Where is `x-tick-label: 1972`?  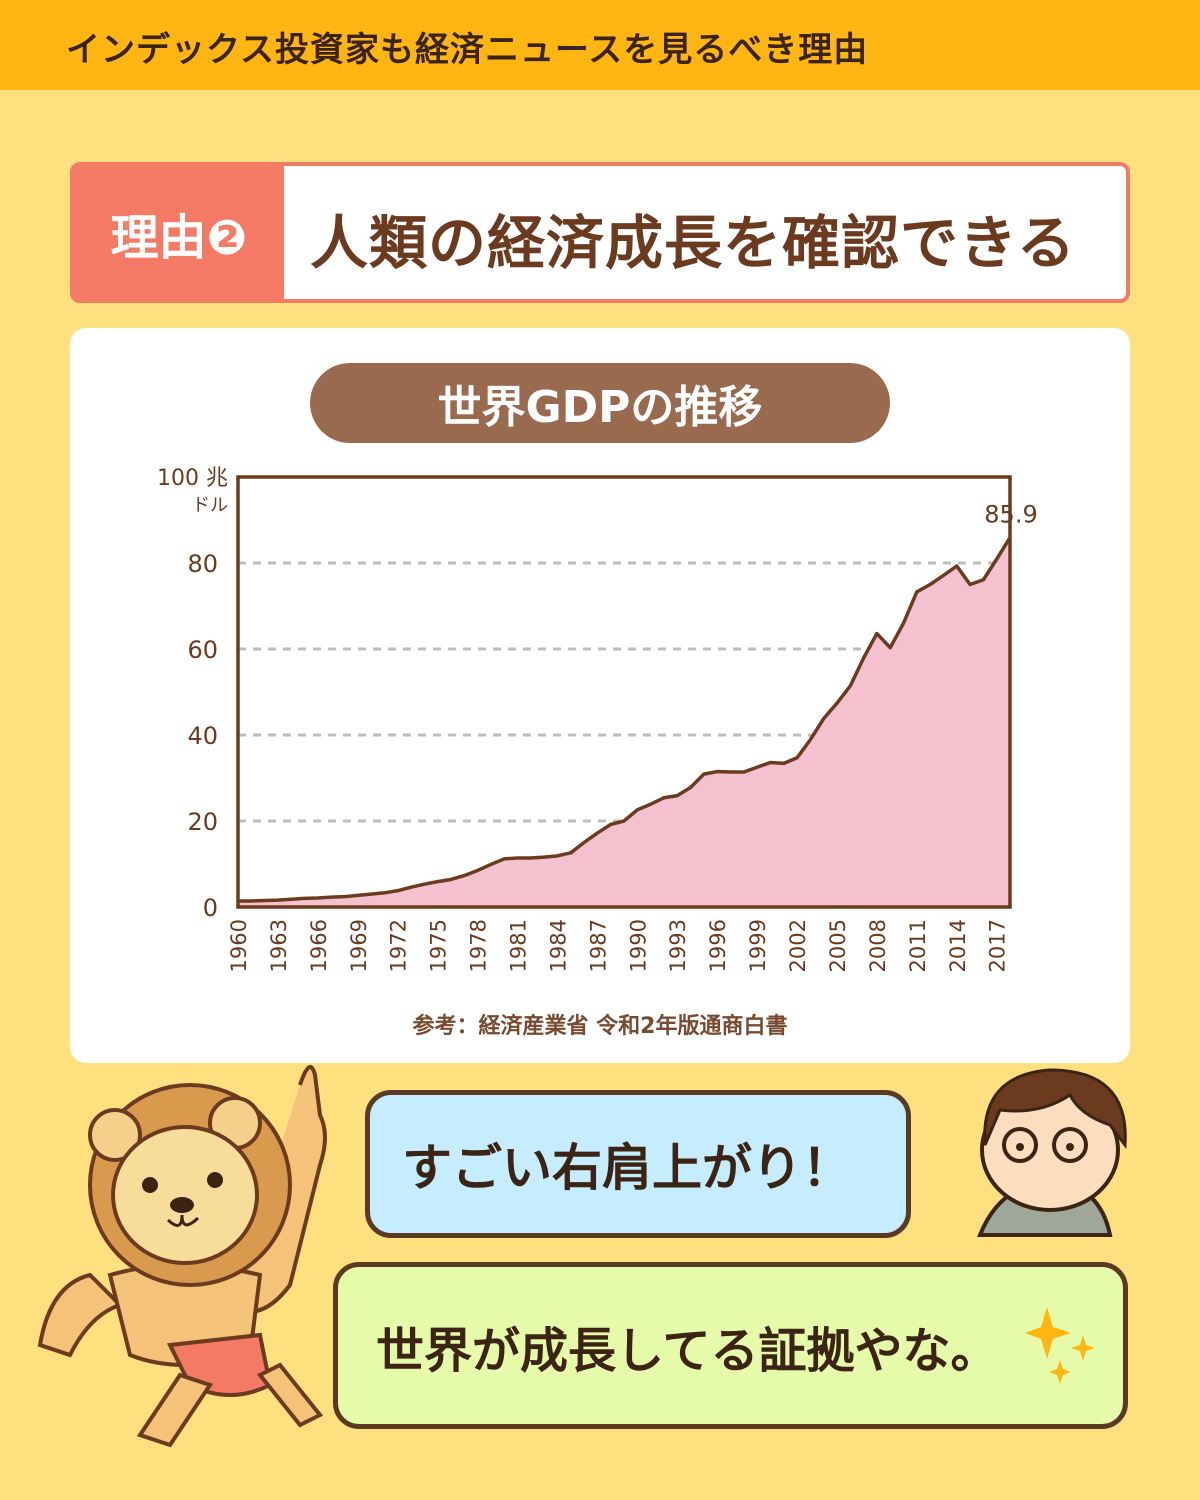
x-tick-label: 1972 is located at coordinates (399, 945).